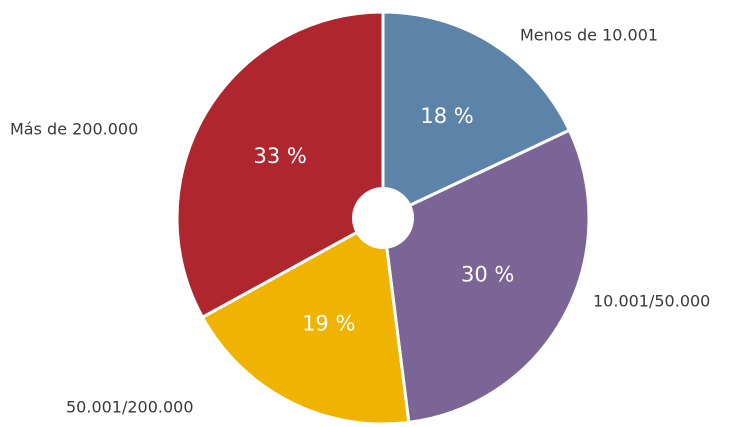 This screenshot has width=750, height=427. I want to click on pie-slice, so click(476, 115).